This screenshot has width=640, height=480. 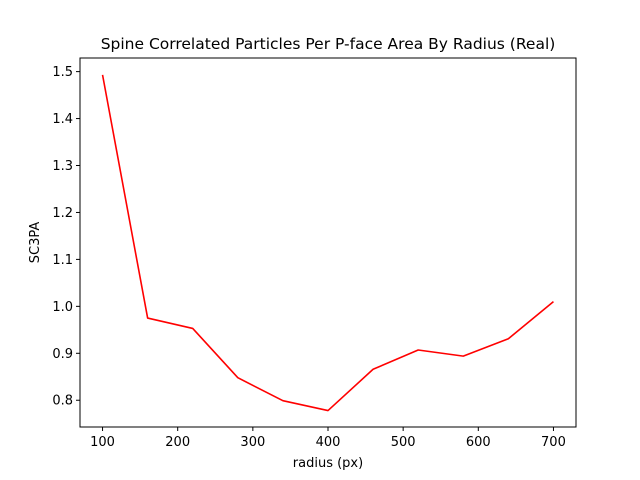 I want to click on x-tick-label: 300, so click(x=252, y=442).